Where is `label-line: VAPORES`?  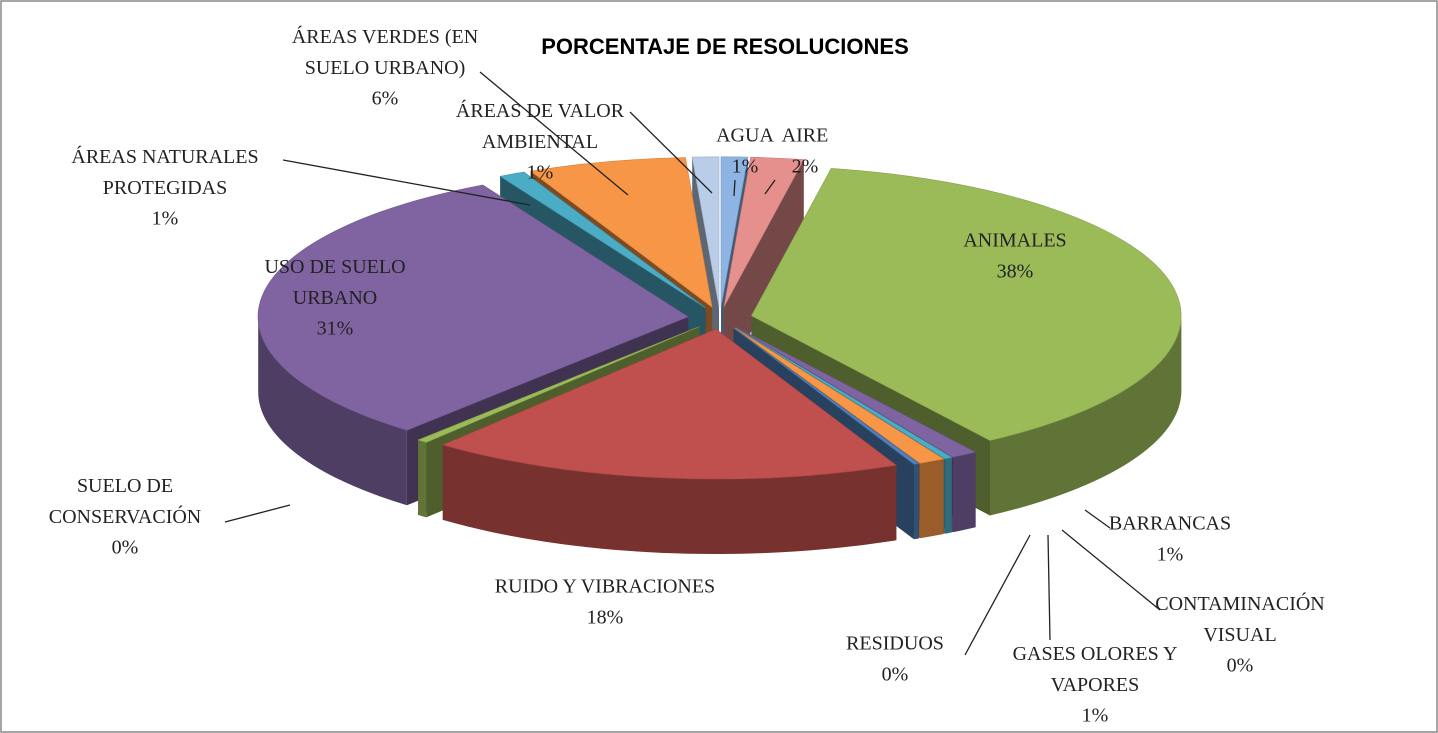
label-line: VAPORES is located at coordinates (1095, 685).